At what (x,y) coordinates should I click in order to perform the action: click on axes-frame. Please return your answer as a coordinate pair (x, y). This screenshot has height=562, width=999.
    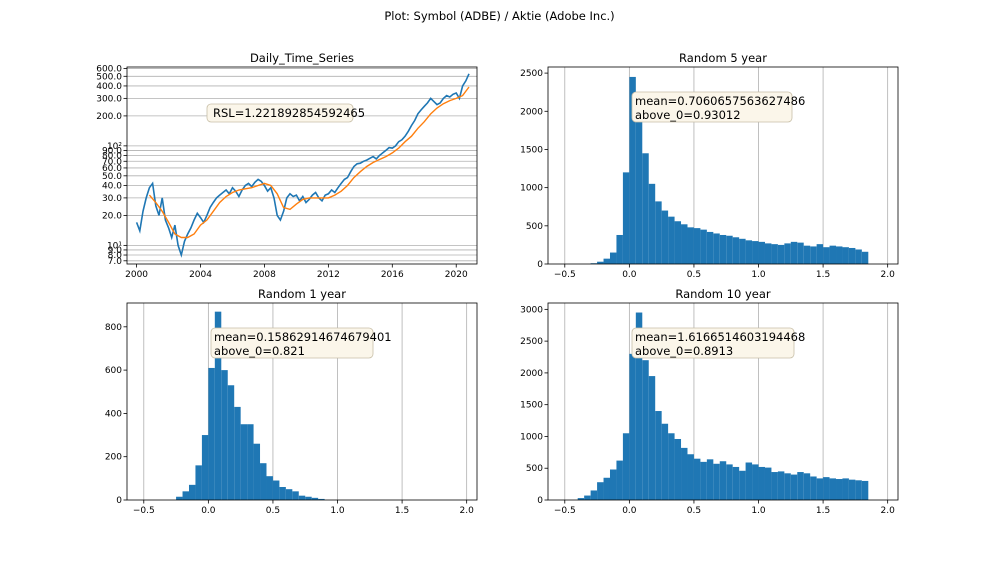
    Looking at the image, I should click on (302, 401).